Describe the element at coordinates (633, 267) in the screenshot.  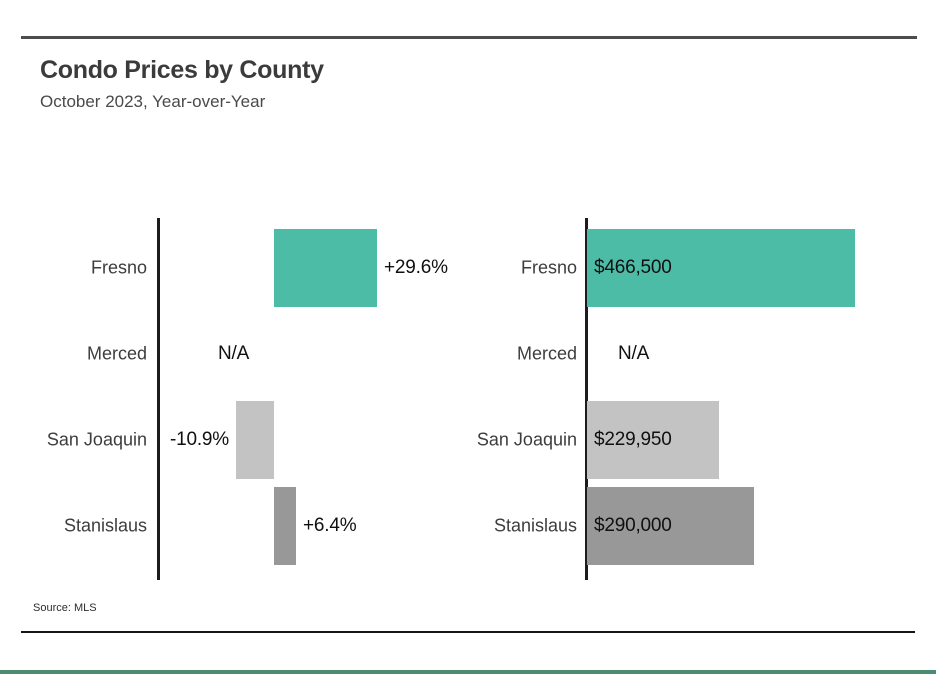
I see `value-label: $466,500` at that location.